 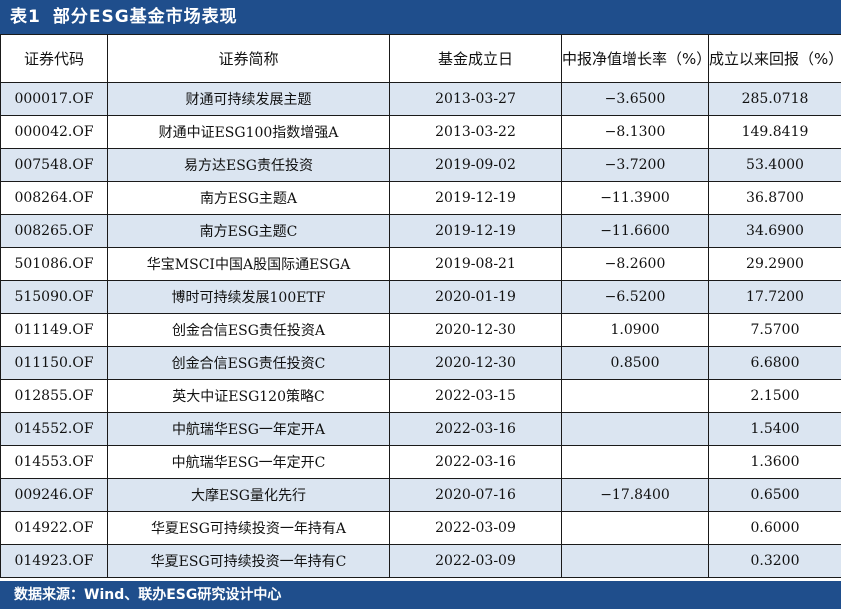 I want to click on return-cell: 1.5400, so click(x=774, y=429).